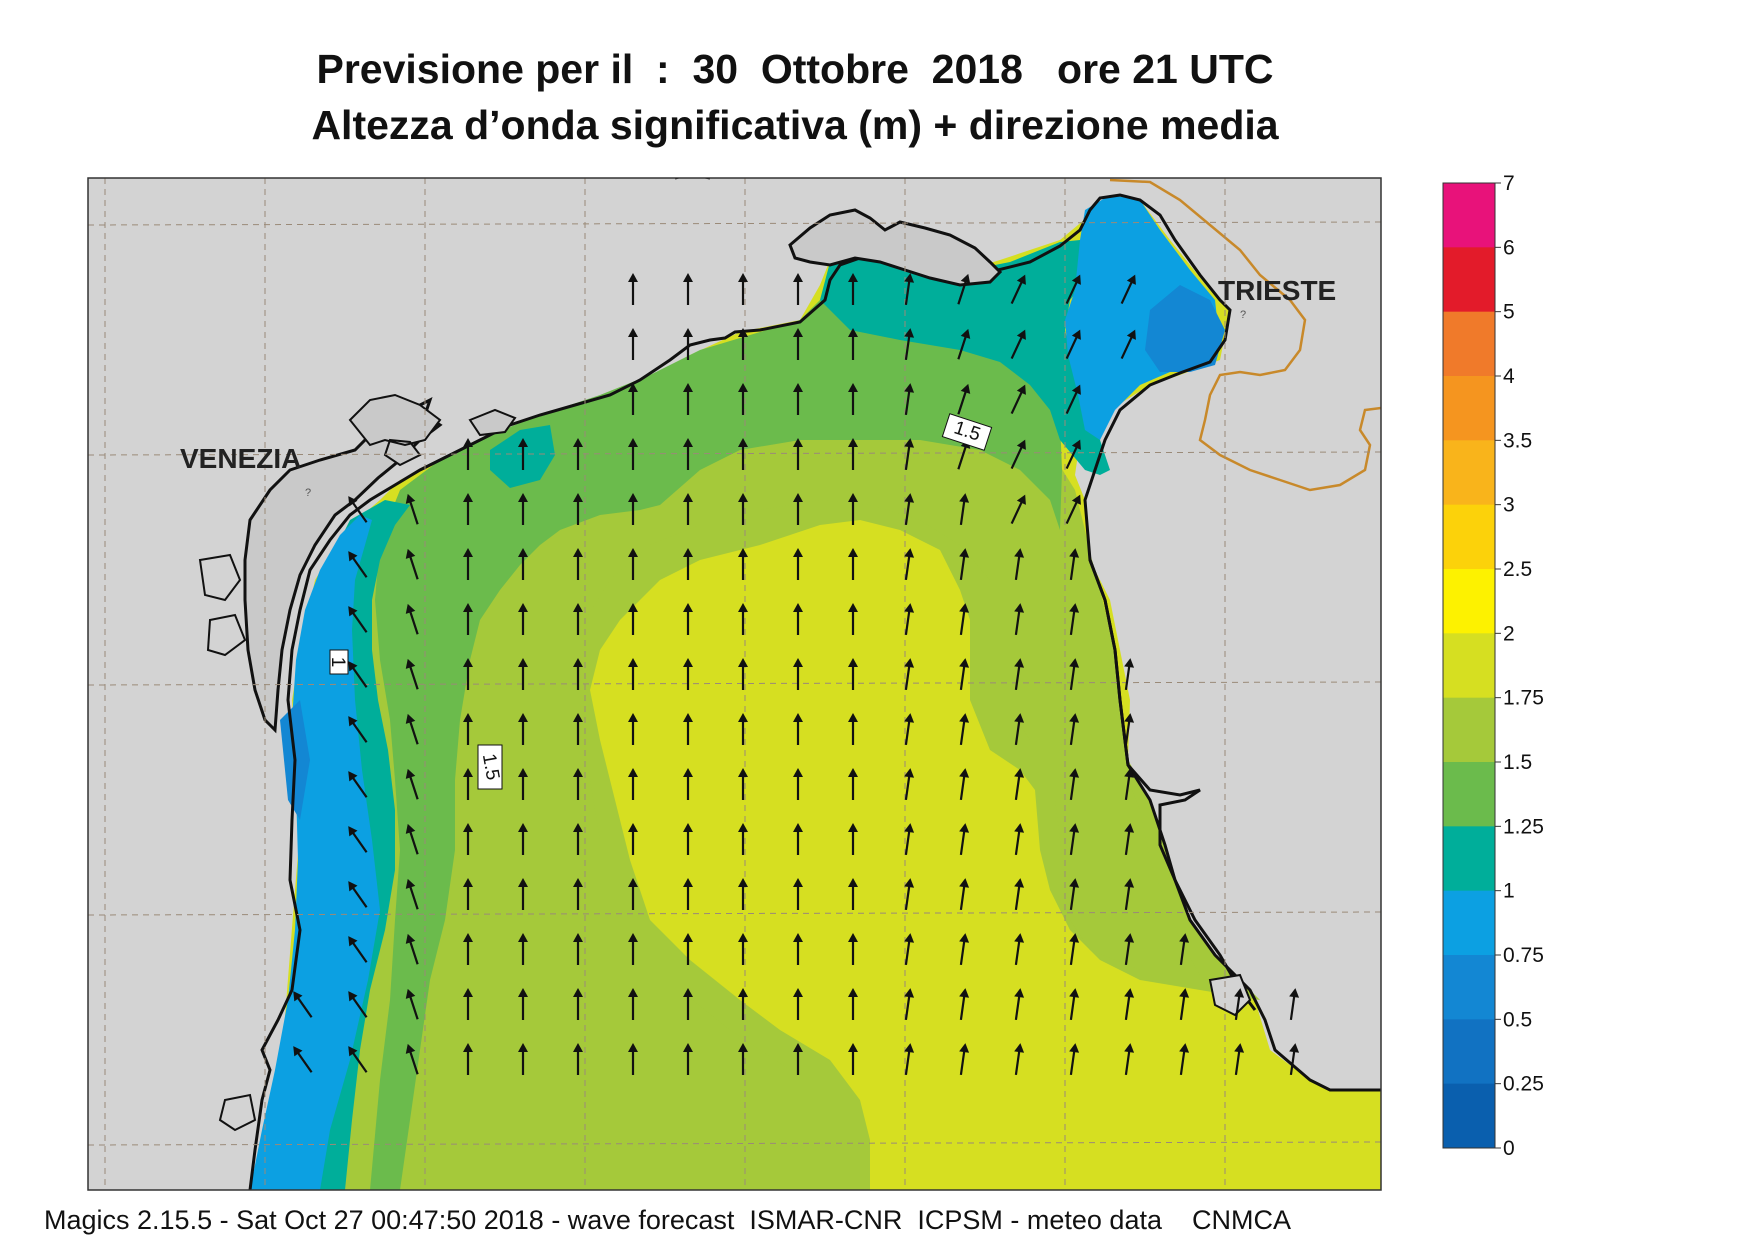 This screenshot has width=1755, height=1242. What do you see at coordinates (1523, 698) in the screenshot?
I see `colorbar-label: 1.75` at bounding box center [1523, 698].